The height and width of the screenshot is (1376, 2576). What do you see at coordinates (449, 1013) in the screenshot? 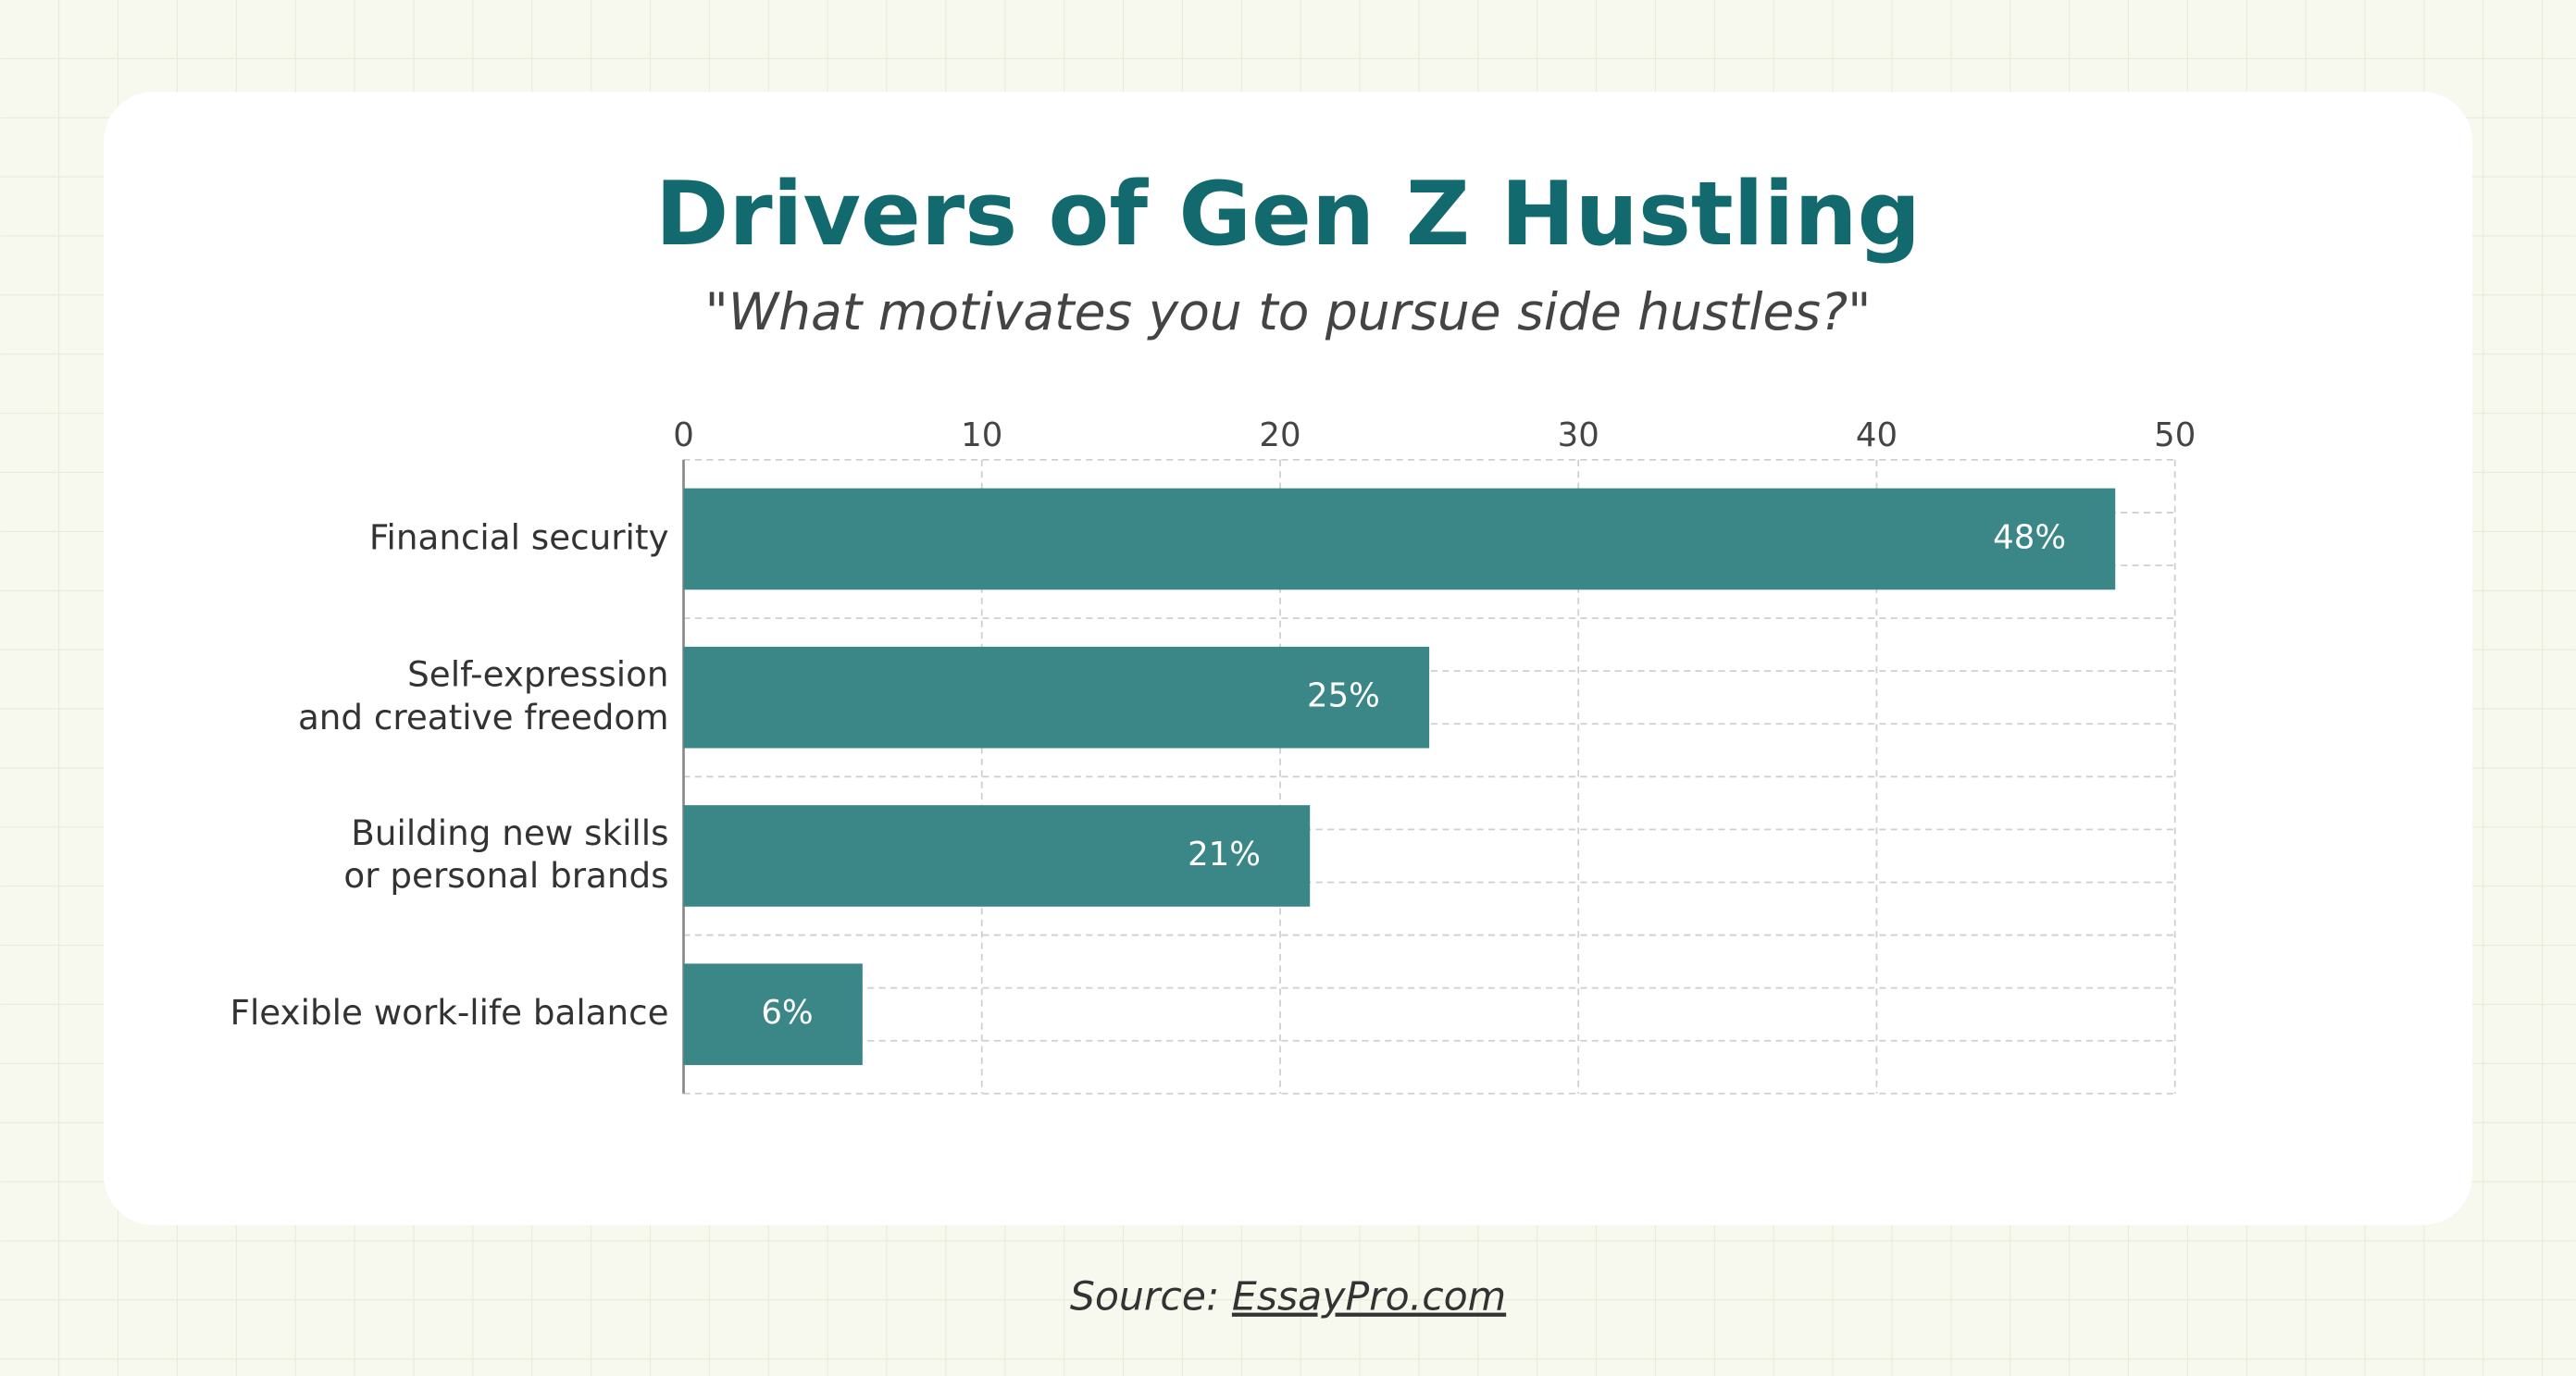
I see `category-label: Flexible work-life balance` at bounding box center [449, 1013].